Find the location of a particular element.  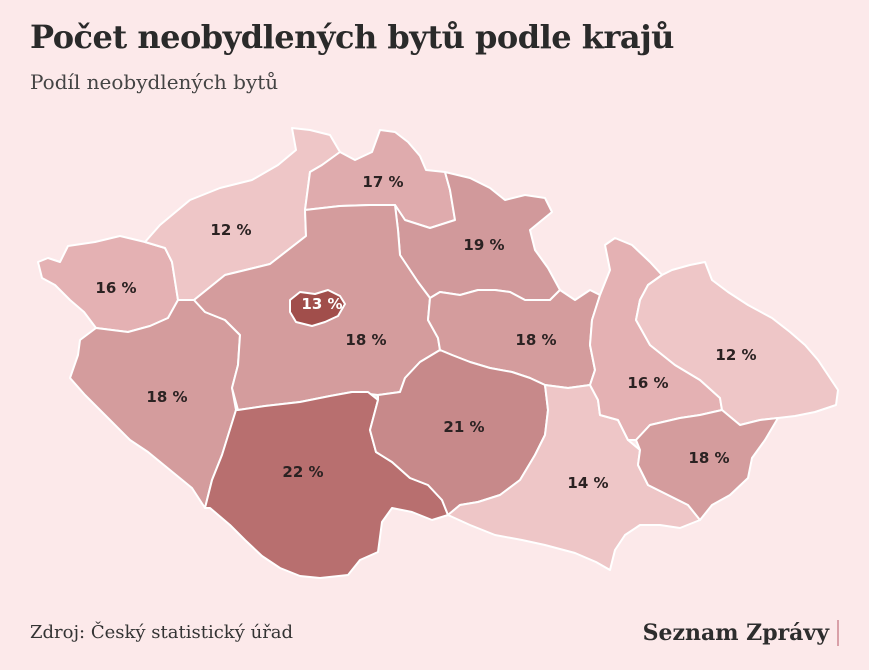

label-liberecky: 17 % is located at coordinates (382, 182).